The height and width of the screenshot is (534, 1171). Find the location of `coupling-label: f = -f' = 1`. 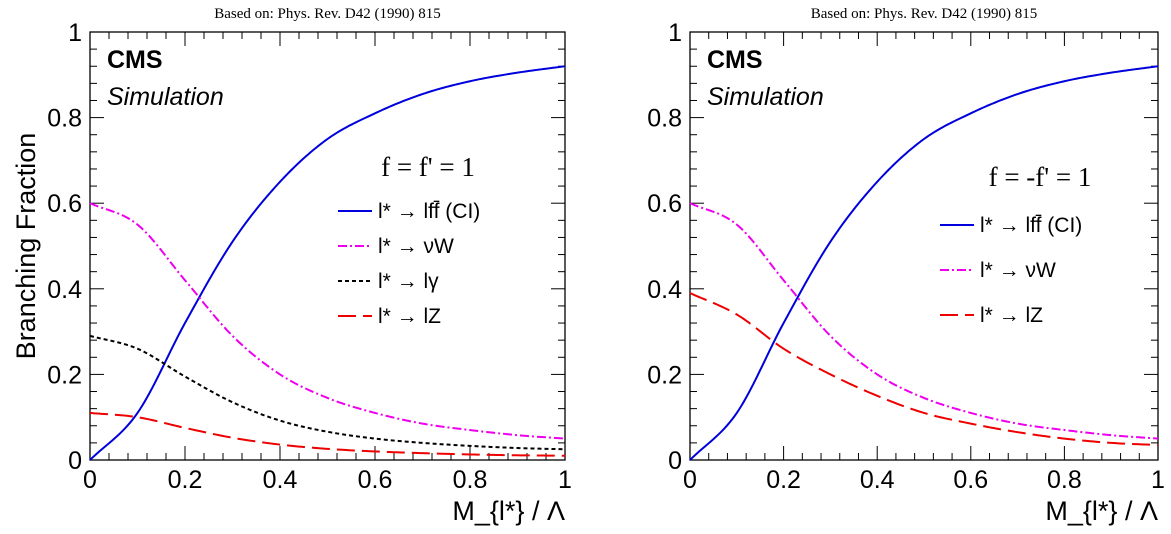

coupling-label: f = -f' = 1 is located at coordinates (1040, 177).